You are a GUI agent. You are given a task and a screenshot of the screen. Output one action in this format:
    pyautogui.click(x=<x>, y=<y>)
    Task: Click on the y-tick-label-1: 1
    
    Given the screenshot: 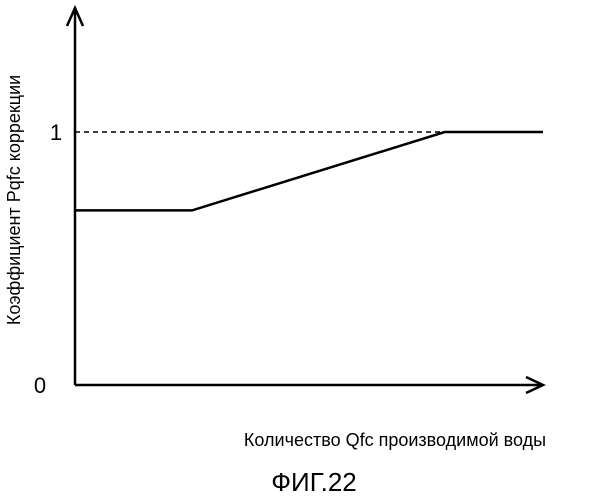 What is the action you would take?
    pyautogui.click(x=56, y=132)
    